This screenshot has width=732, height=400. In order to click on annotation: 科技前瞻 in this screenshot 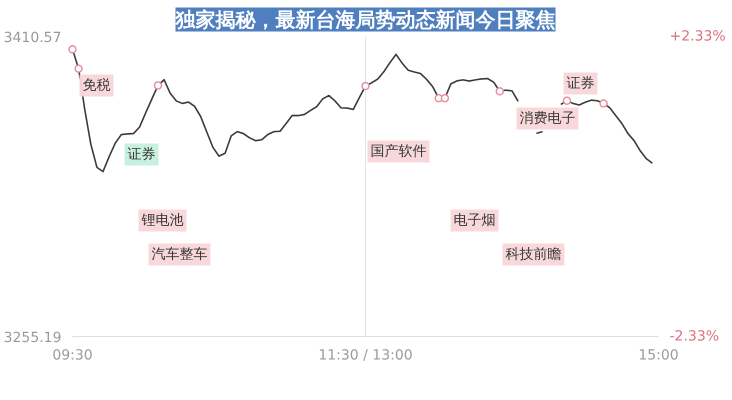, I will do `click(534, 254)`.